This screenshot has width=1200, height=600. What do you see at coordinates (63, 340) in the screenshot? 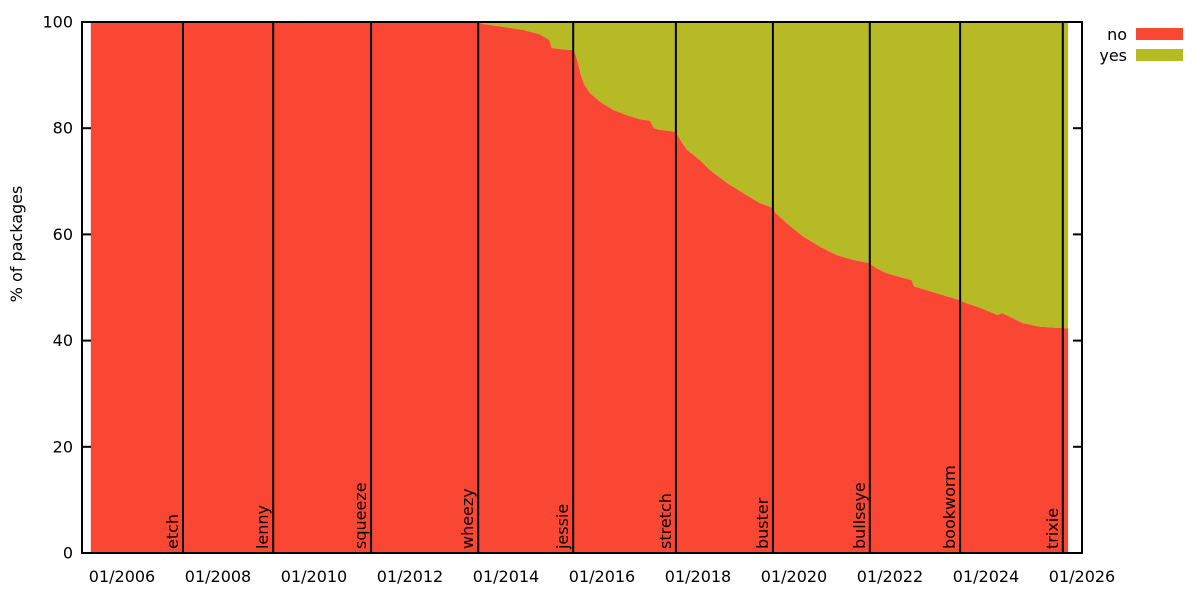
I see `y-tick-label-40: 40` at bounding box center [63, 340].